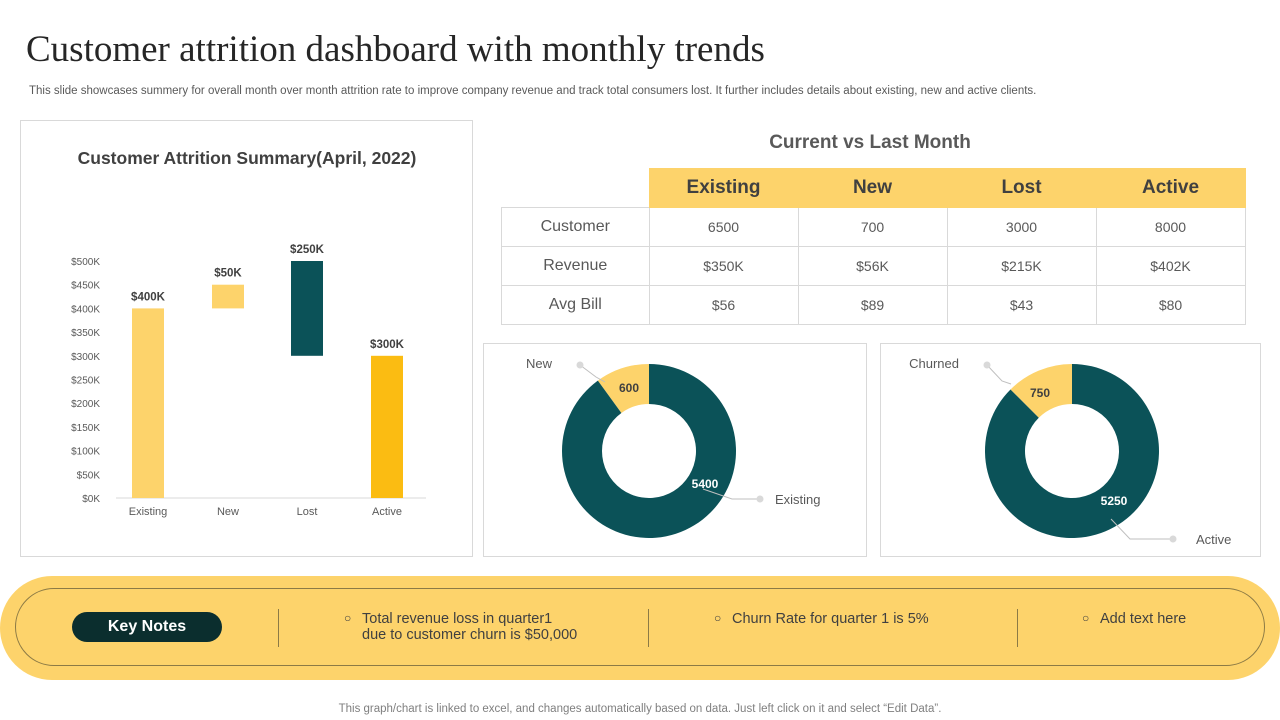 This screenshot has height=720, width=1280. Describe the element at coordinates (387, 345) in the screenshot. I see `data-label: $300K` at that location.